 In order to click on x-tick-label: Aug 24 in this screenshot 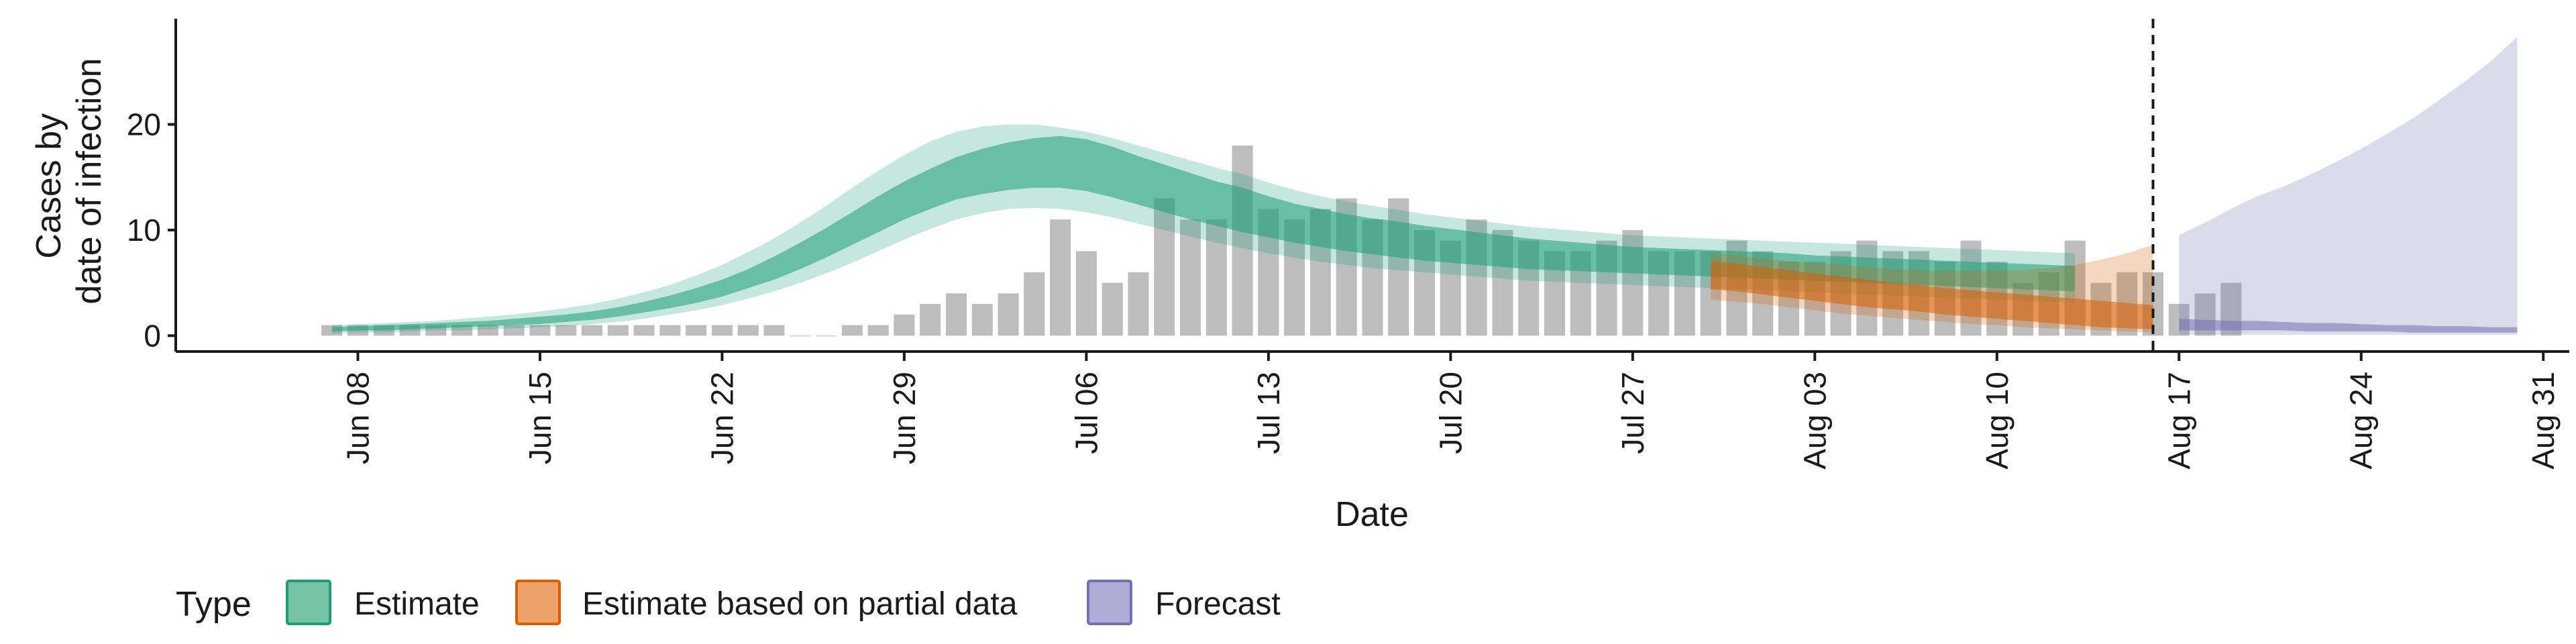, I will do `click(2361, 421)`.